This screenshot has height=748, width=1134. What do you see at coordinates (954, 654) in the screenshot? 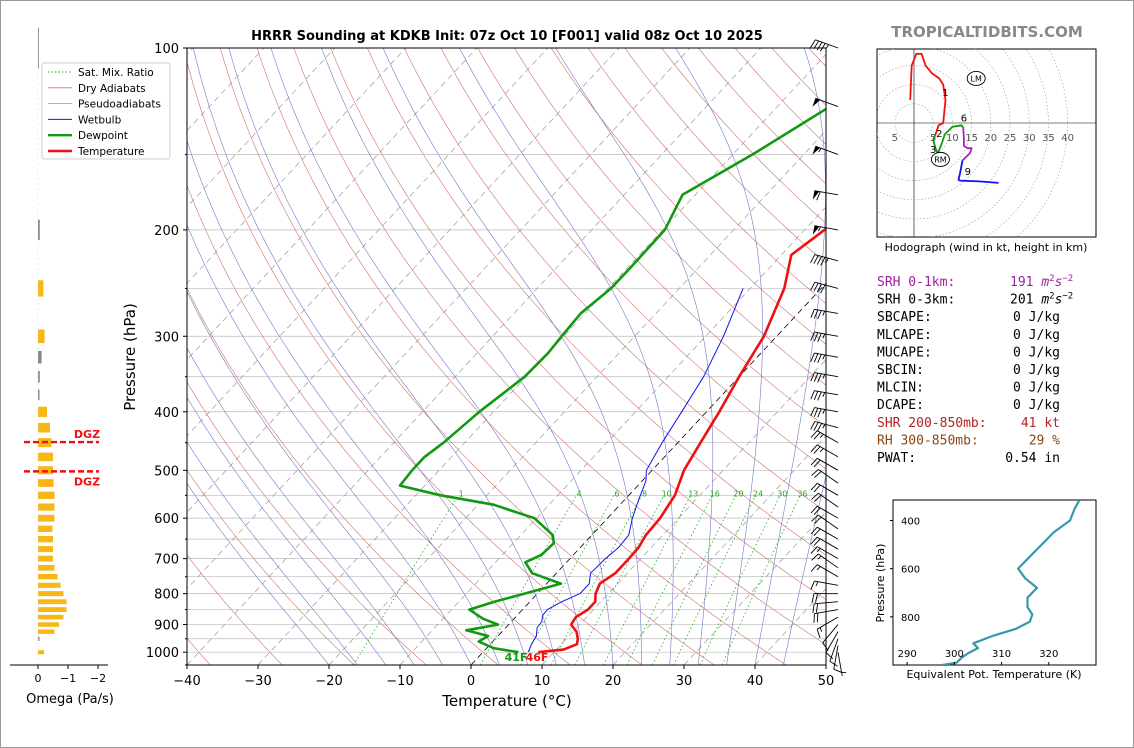
I see `theta-e-x-tick-label: 300` at bounding box center [954, 654].